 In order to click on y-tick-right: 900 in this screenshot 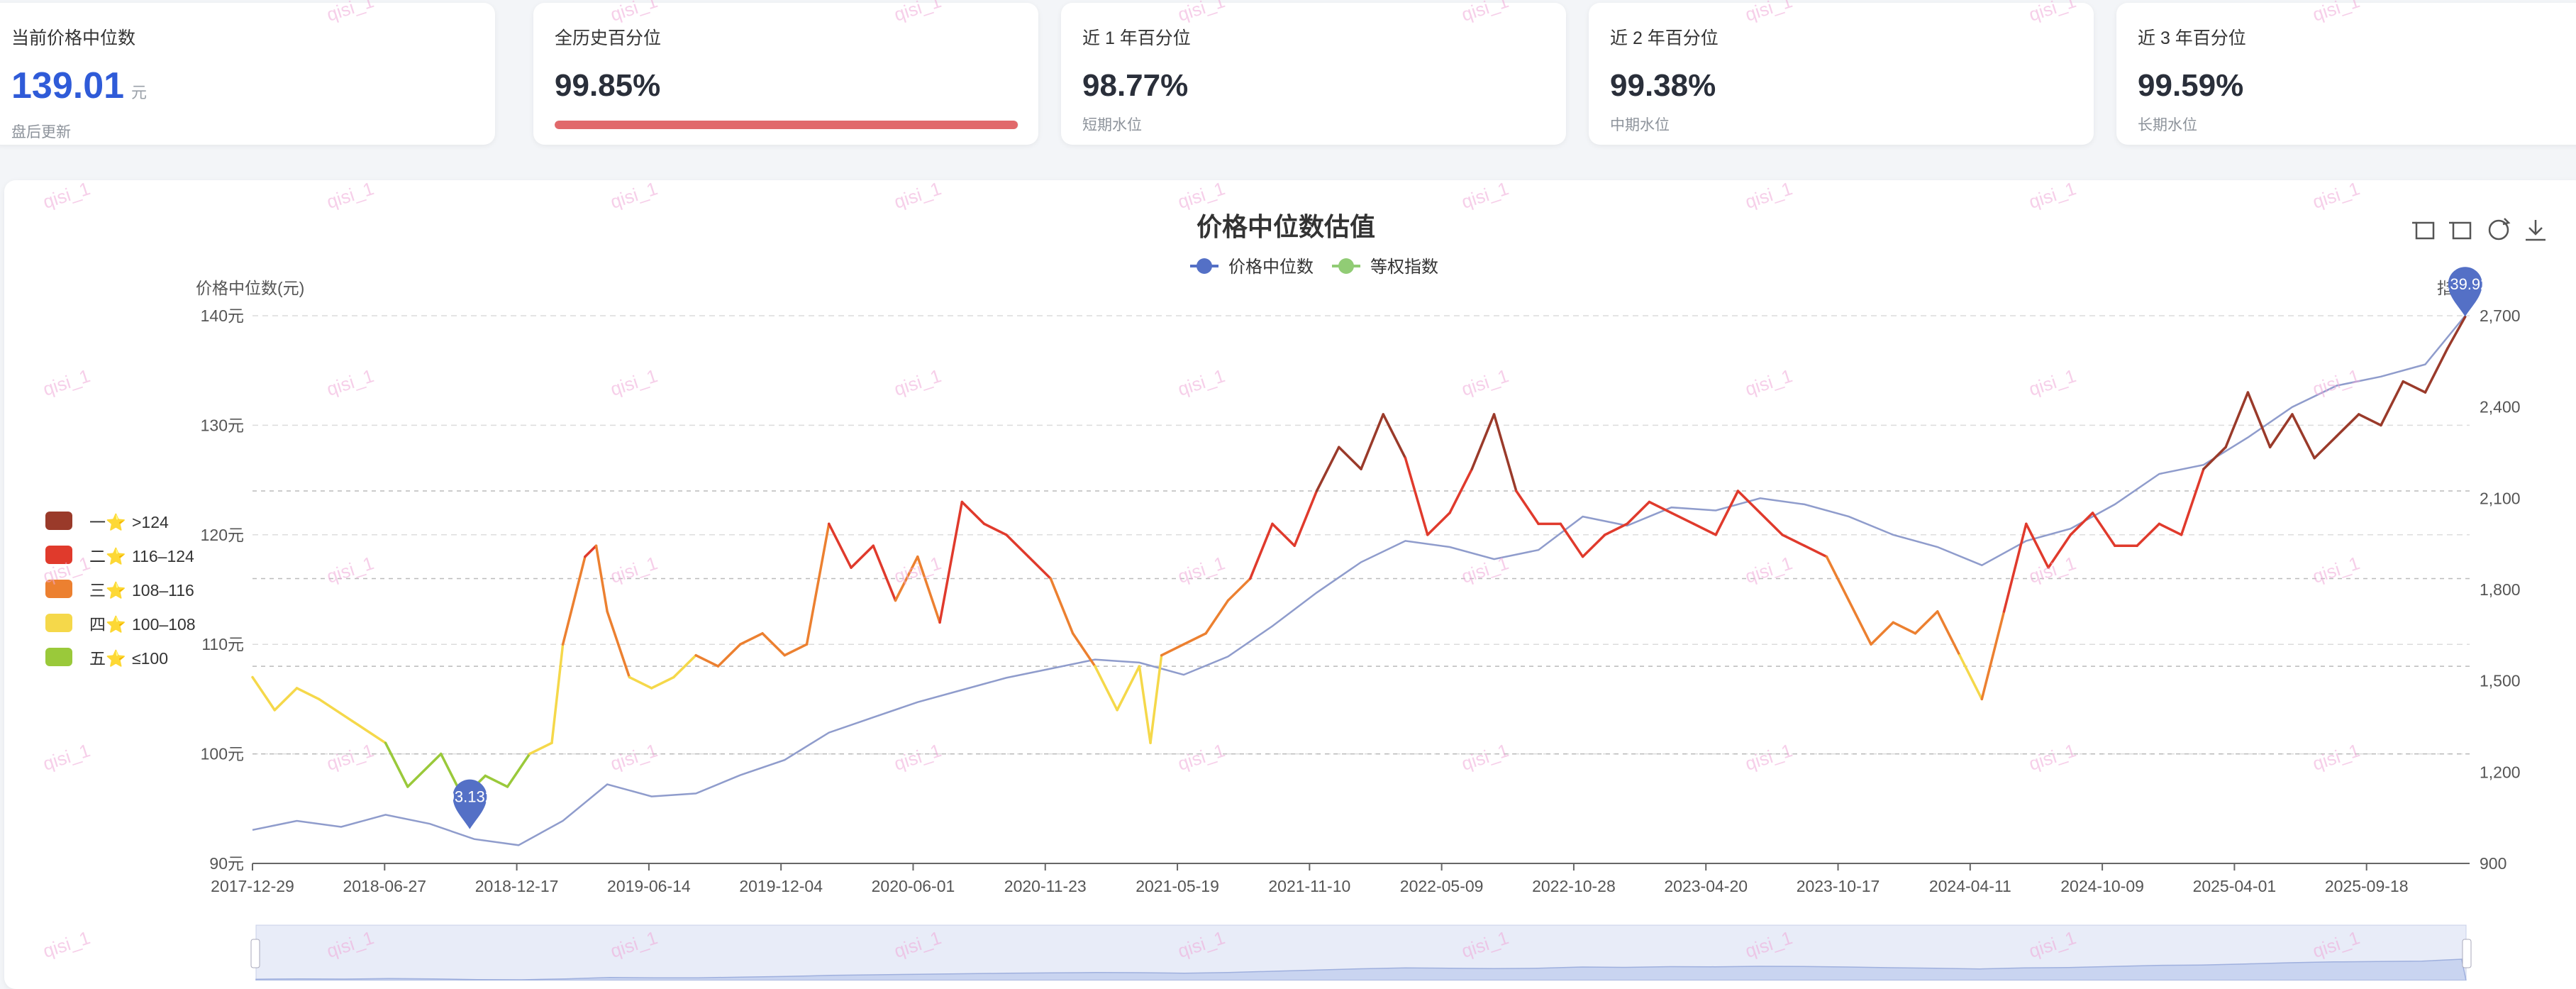, I will do `click(2493, 863)`.